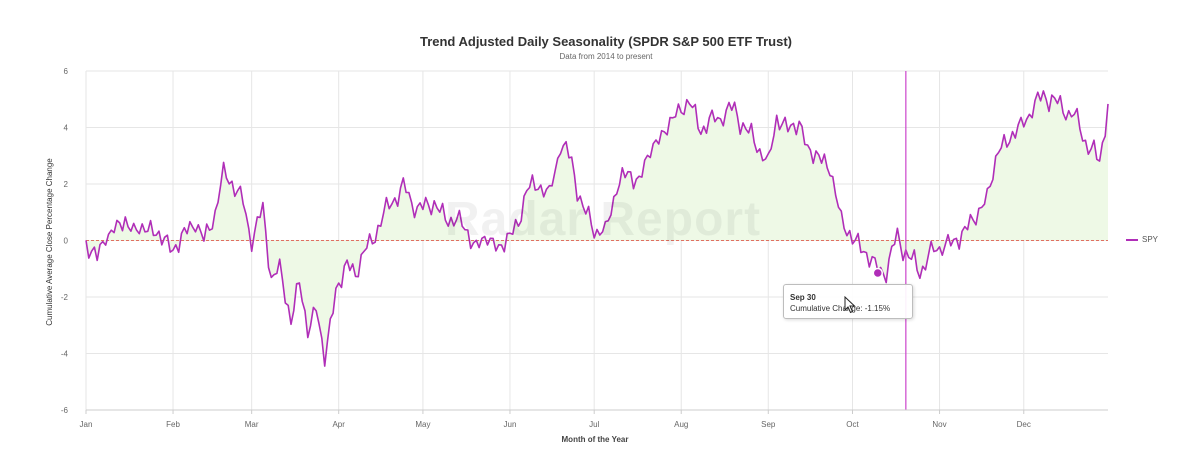 The height and width of the screenshot is (456, 1188). I want to click on x-tick-label: Jul, so click(594, 424).